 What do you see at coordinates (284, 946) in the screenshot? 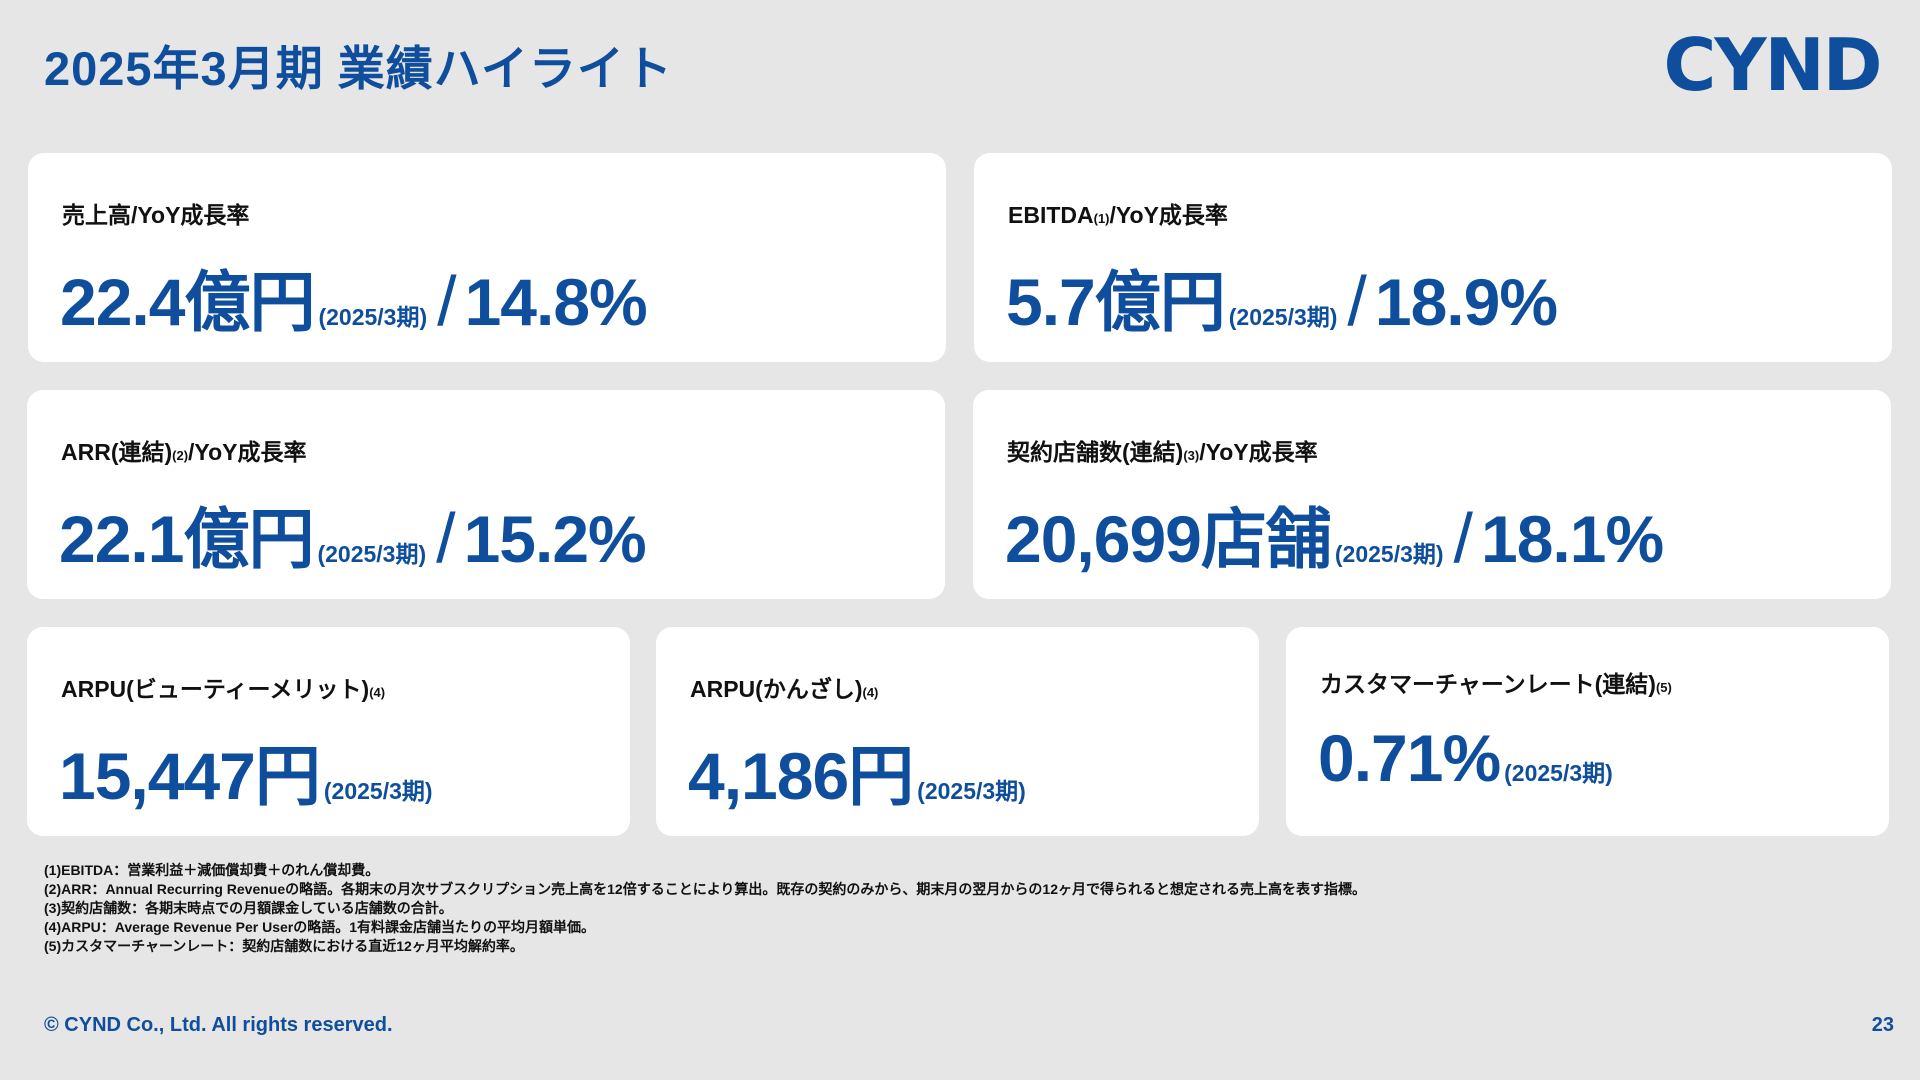
I see `footnote: (5)カスタマーチャーンレート：契約店舗数における直近12ヶ月平均解約率。` at bounding box center [284, 946].